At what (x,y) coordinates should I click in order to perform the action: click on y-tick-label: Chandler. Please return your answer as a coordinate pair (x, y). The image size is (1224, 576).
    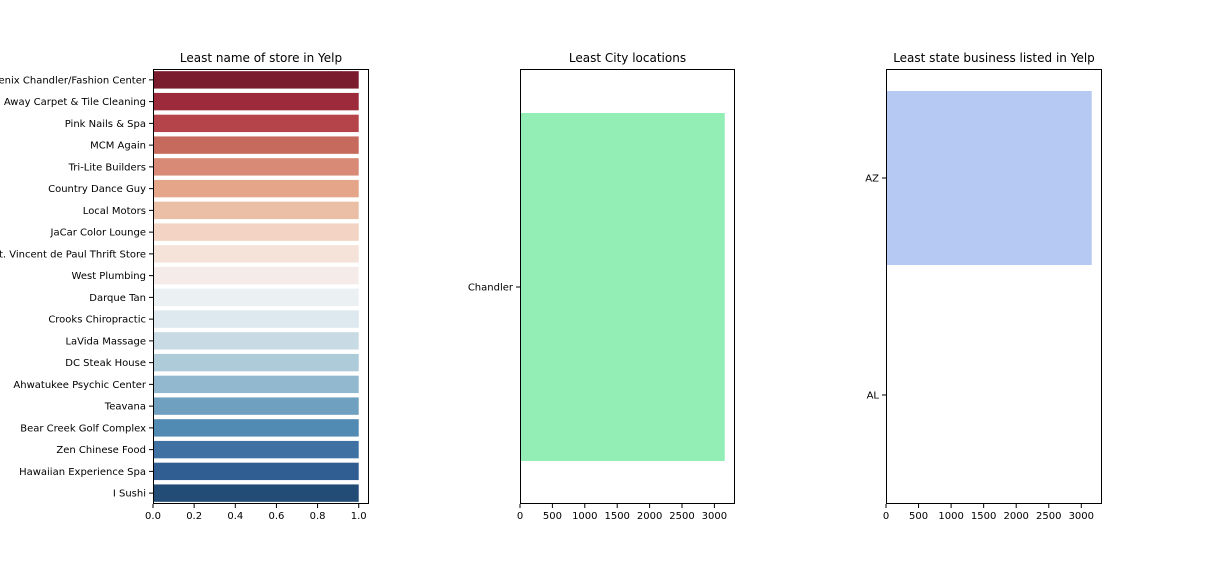
    Looking at the image, I should click on (491, 288).